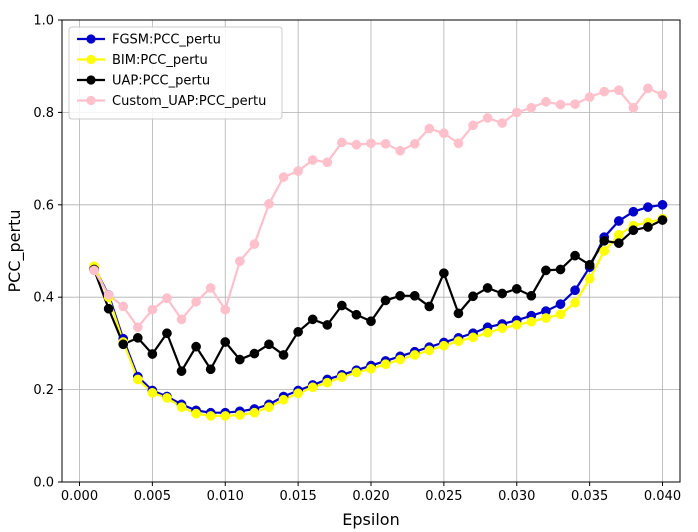  Describe the element at coordinates (189, 101) in the screenshot. I see `legend-label: Custom_UAP:PCC_pertu` at that location.